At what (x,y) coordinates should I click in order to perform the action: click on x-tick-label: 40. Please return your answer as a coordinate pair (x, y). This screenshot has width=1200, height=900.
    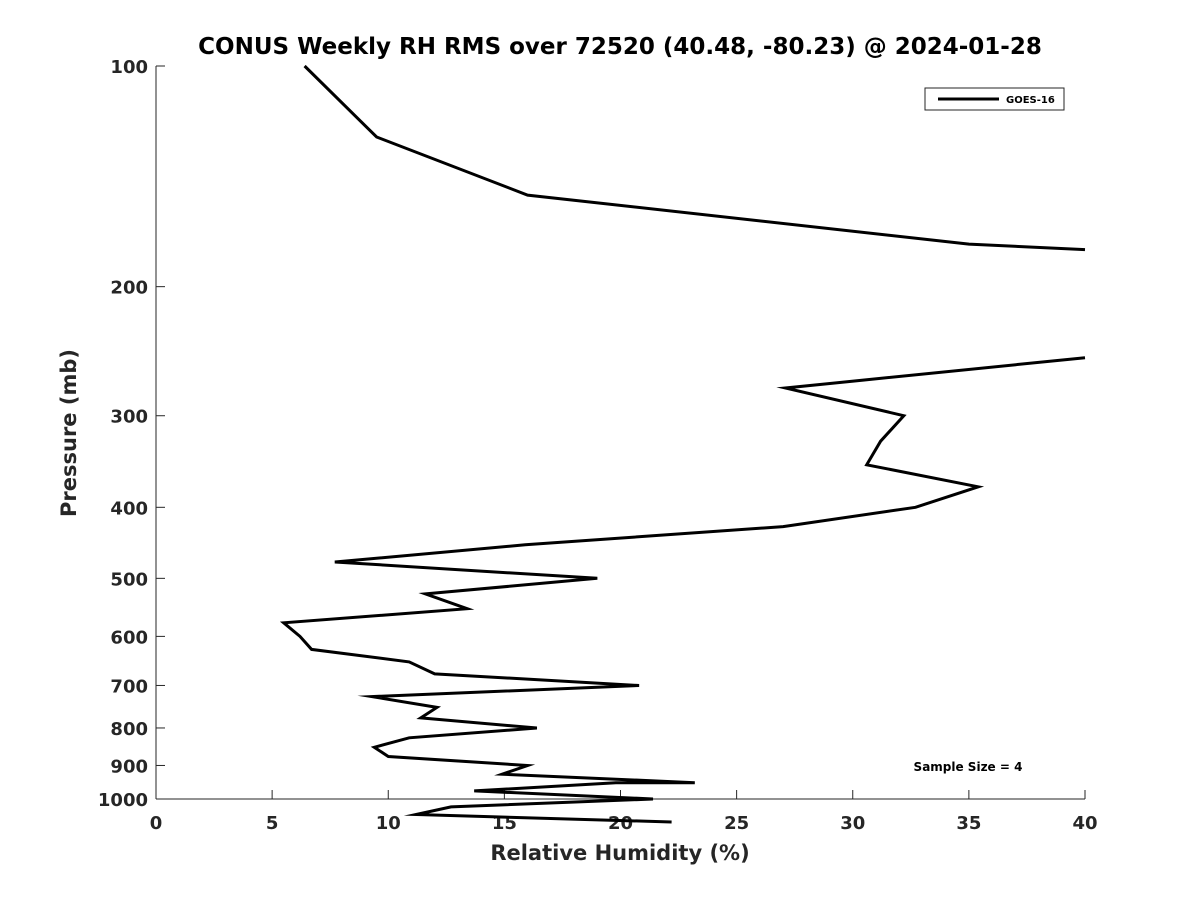
    Looking at the image, I should click on (1084, 823).